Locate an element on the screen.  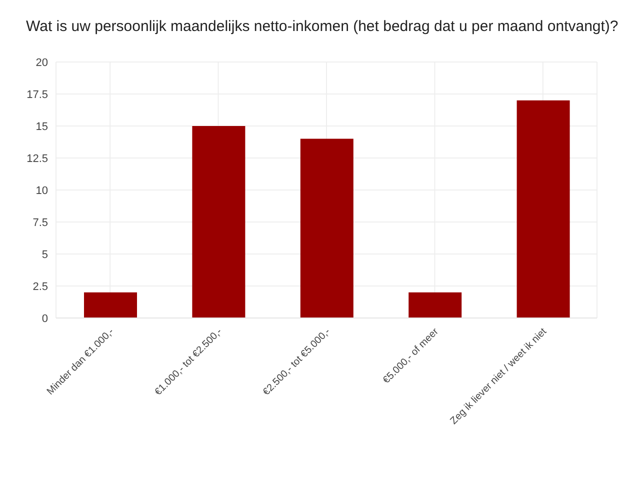
y-tick-label: 20 is located at coordinates (42, 62).